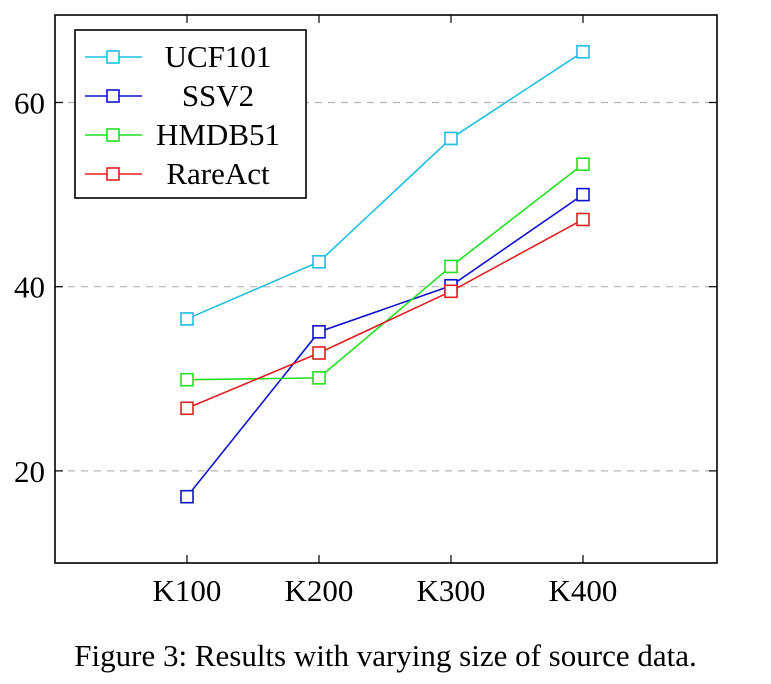 Image resolution: width=771 pixels, height=684 pixels. What do you see at coordinates (29, 287) in the screenshot?
I see `y-tick-label: 40` at bounding box center [29, 287].